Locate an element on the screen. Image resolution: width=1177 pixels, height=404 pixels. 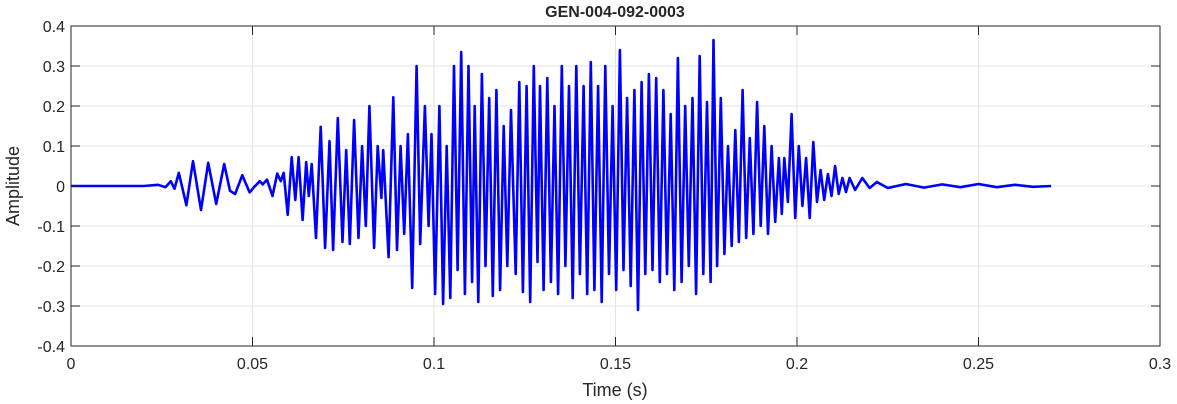
x-tick-labels: 0 0.05 0.1 0.15 0.2 0.25 0.3 is located at coordinates (619, 364).